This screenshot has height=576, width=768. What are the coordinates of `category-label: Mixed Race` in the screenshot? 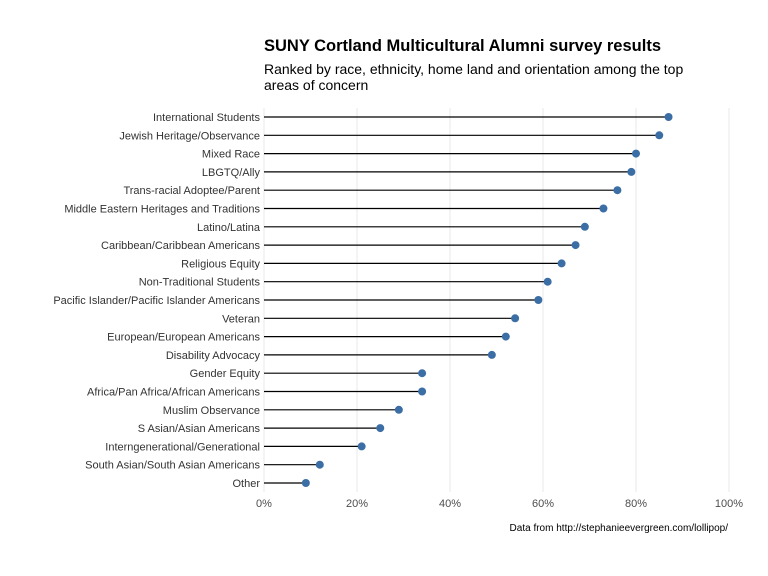 It's located at (231, 155).